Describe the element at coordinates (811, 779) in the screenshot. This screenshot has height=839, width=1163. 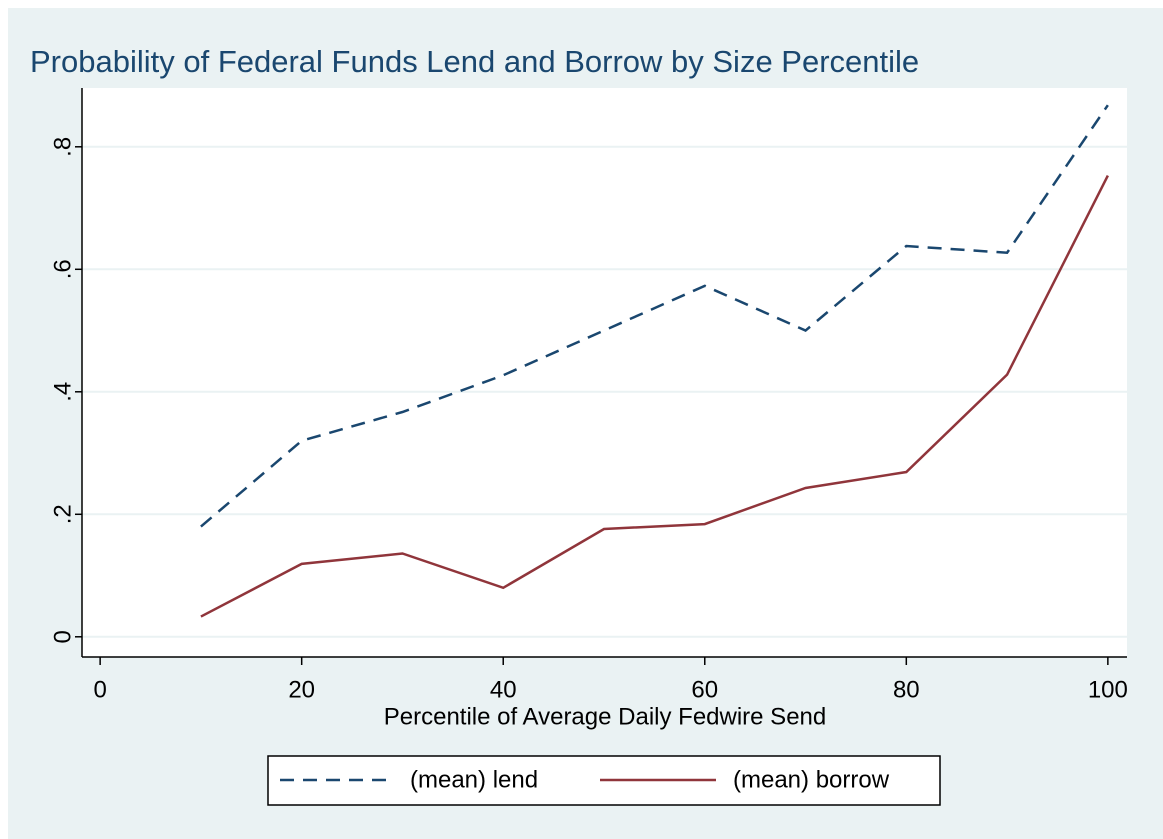
I see `legend-label: (mean) borrow` at that location.